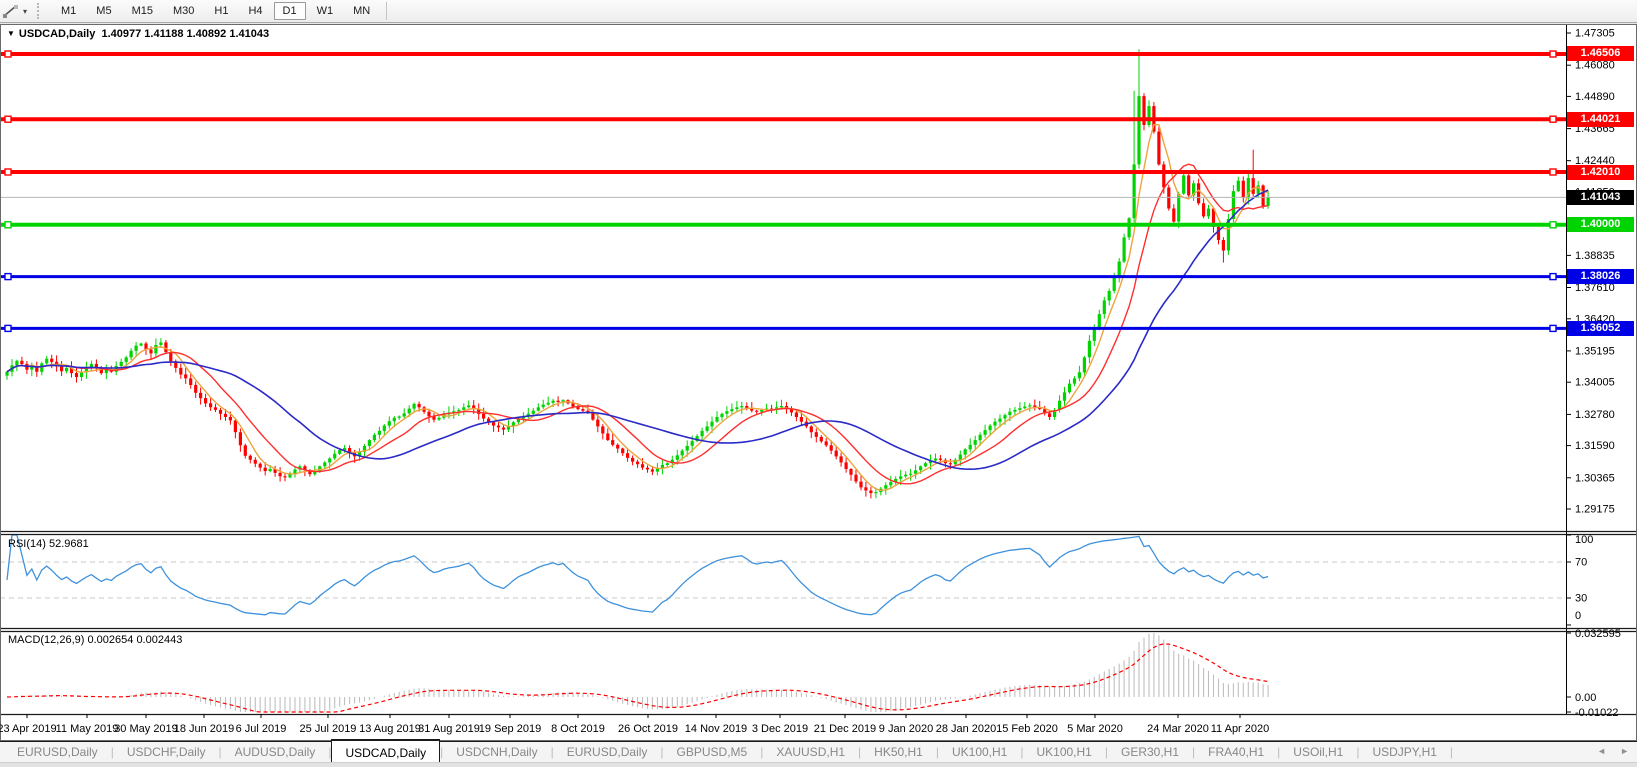  What do you see at coordinates (183, 11) in the screenshot?
I see `timeframe-button-m30: M30` at bounding box center [183, 11].